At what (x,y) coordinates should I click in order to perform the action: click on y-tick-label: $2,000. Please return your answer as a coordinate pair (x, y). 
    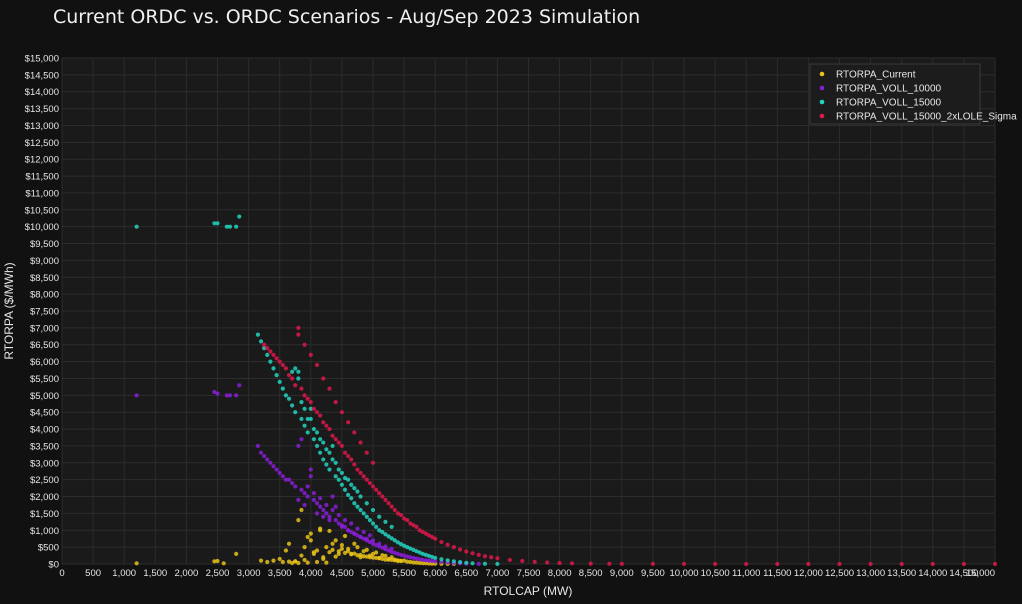
    Looking at the image, I should click on (44, 497).